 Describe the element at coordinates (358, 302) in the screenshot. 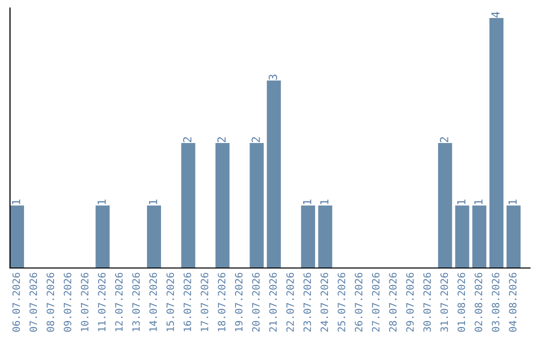

I see `x-tick-label: 26.07.2026` at that location.